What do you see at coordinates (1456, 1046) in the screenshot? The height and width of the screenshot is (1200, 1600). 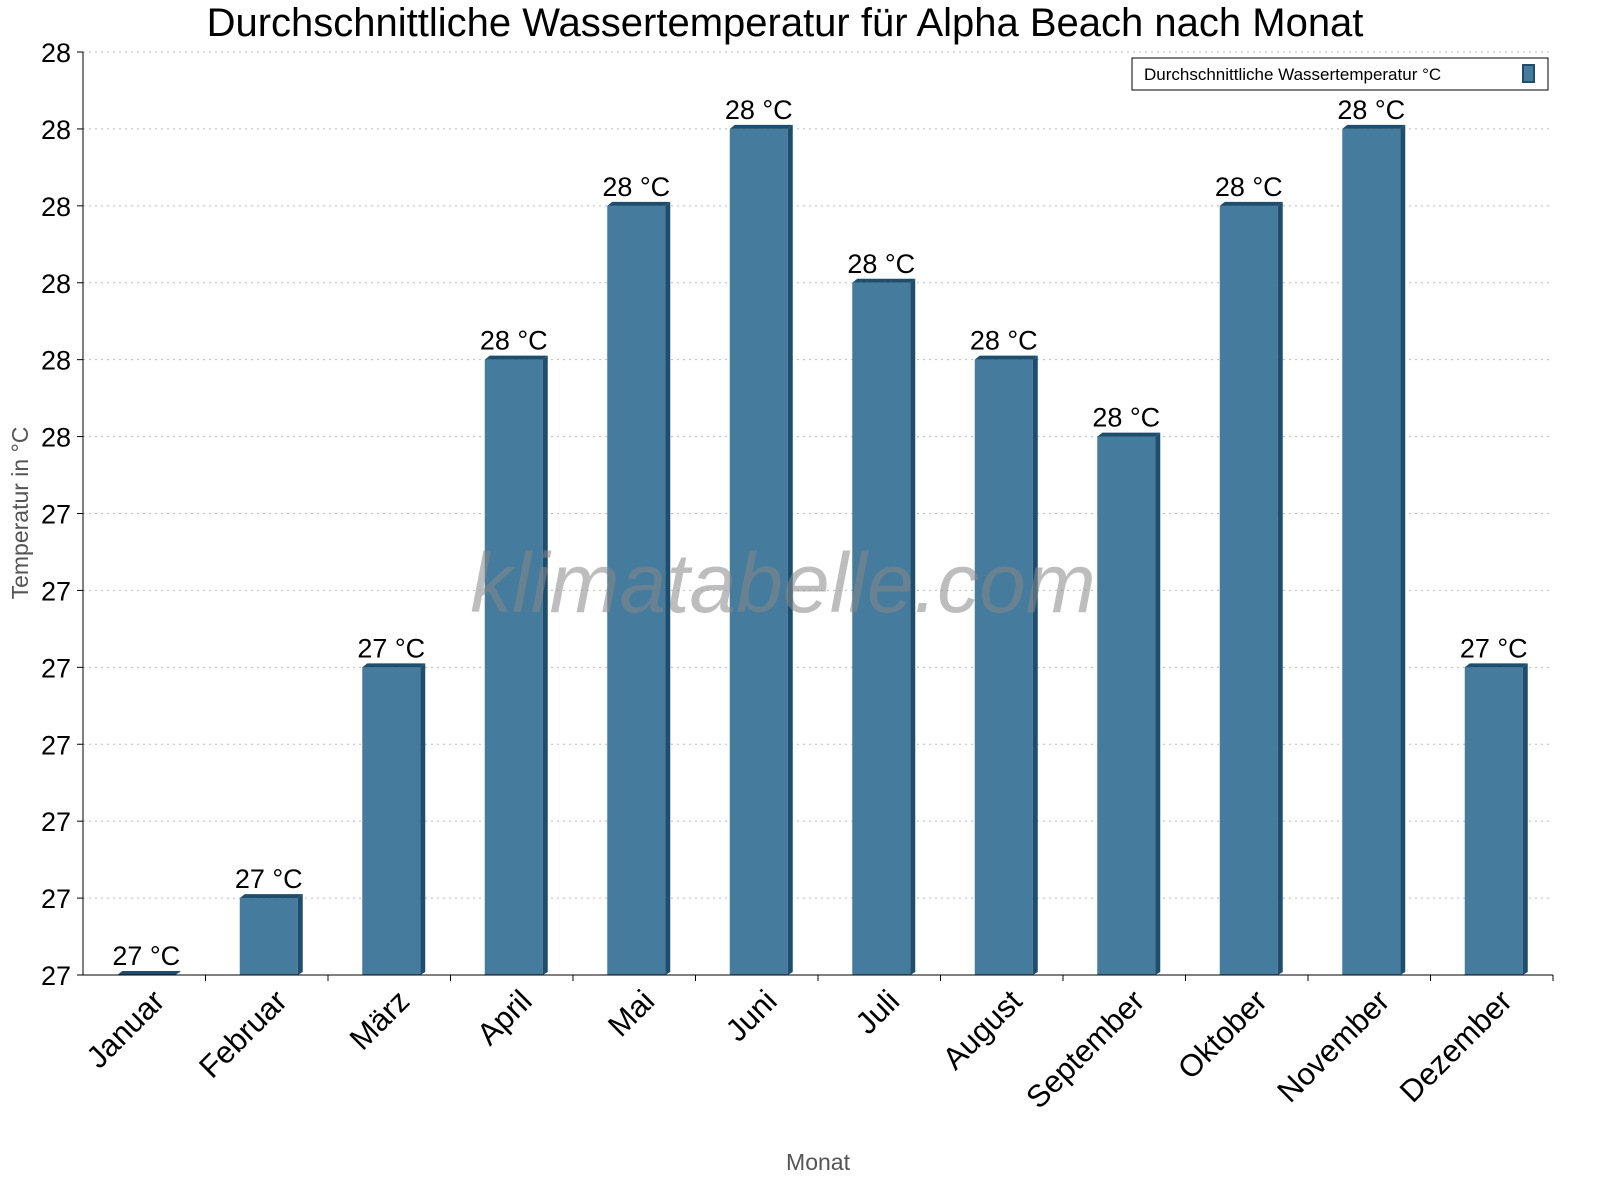 I see `x-tick-label: Dezember` at bounding box center [1456, 1046].